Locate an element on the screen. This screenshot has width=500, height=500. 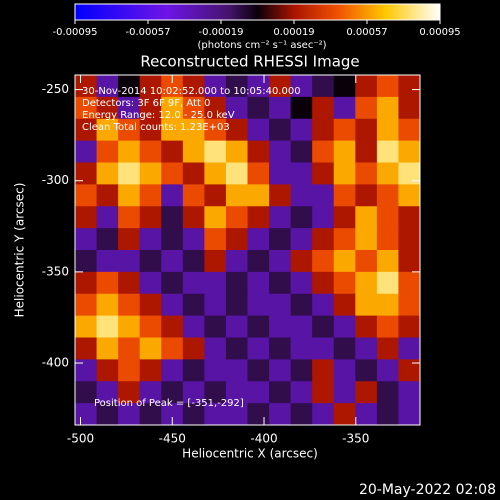
y-tick-label: -250 is located at coordinates (55, 89).